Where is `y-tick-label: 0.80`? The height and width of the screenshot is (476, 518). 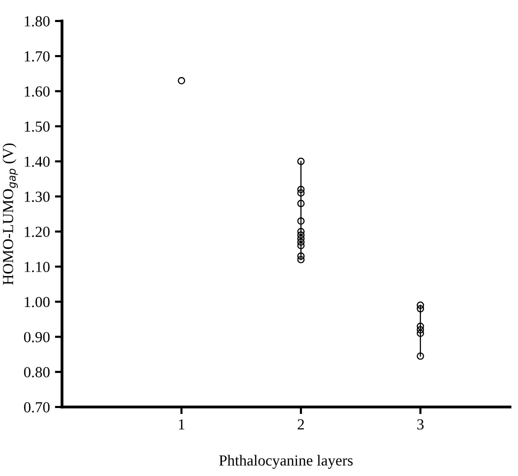
y-tick-label: 0.80 is located at coordinates (37, 372).